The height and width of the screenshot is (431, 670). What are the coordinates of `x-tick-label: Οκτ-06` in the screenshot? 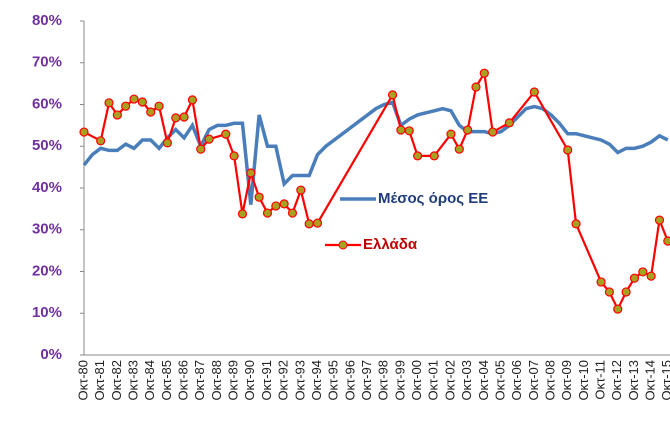 It's located at (516, 380).